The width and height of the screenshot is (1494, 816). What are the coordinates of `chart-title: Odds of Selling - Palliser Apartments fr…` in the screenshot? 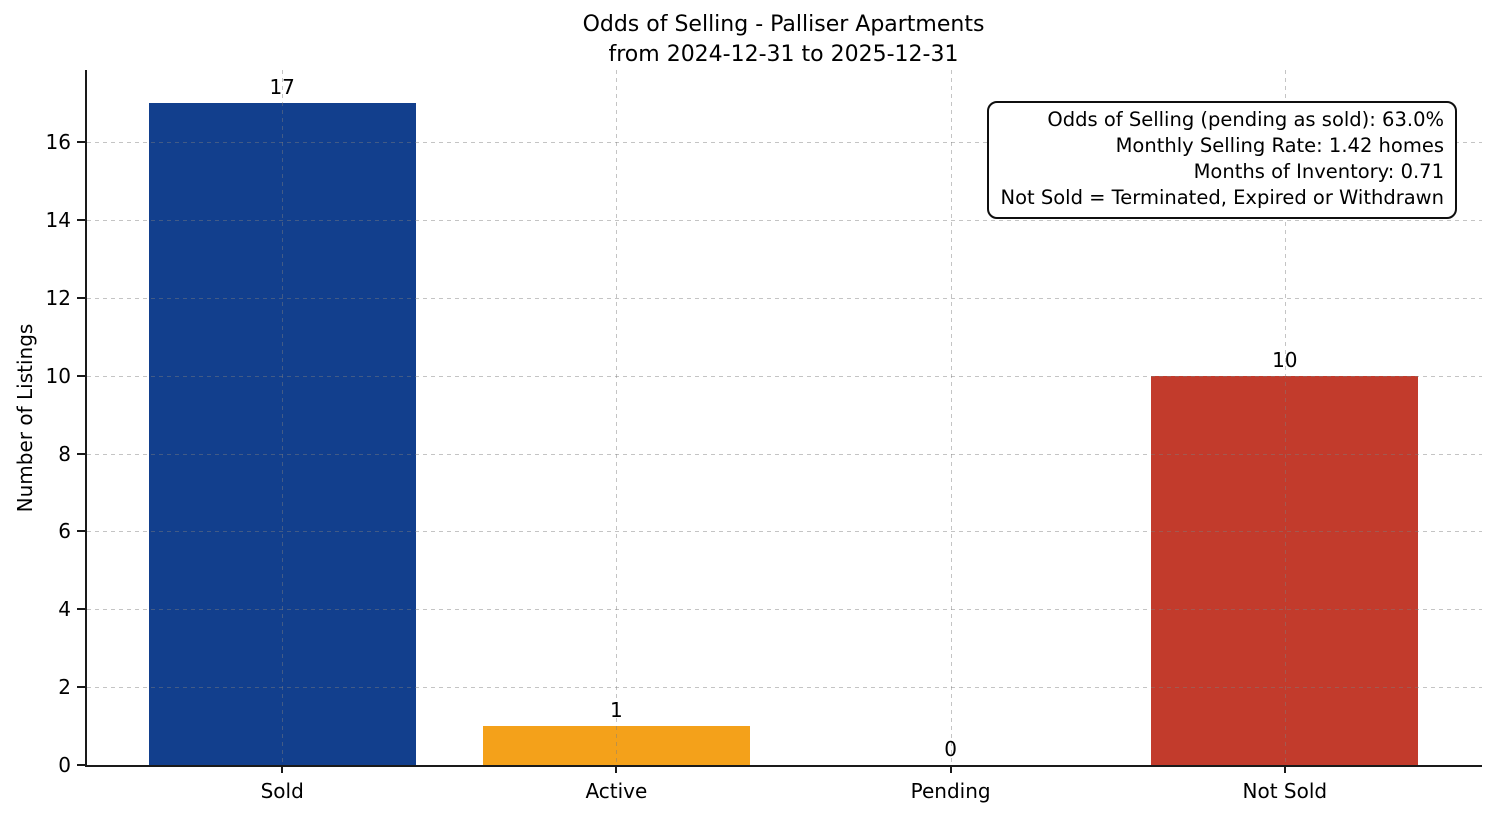 It's located at (783, 40).